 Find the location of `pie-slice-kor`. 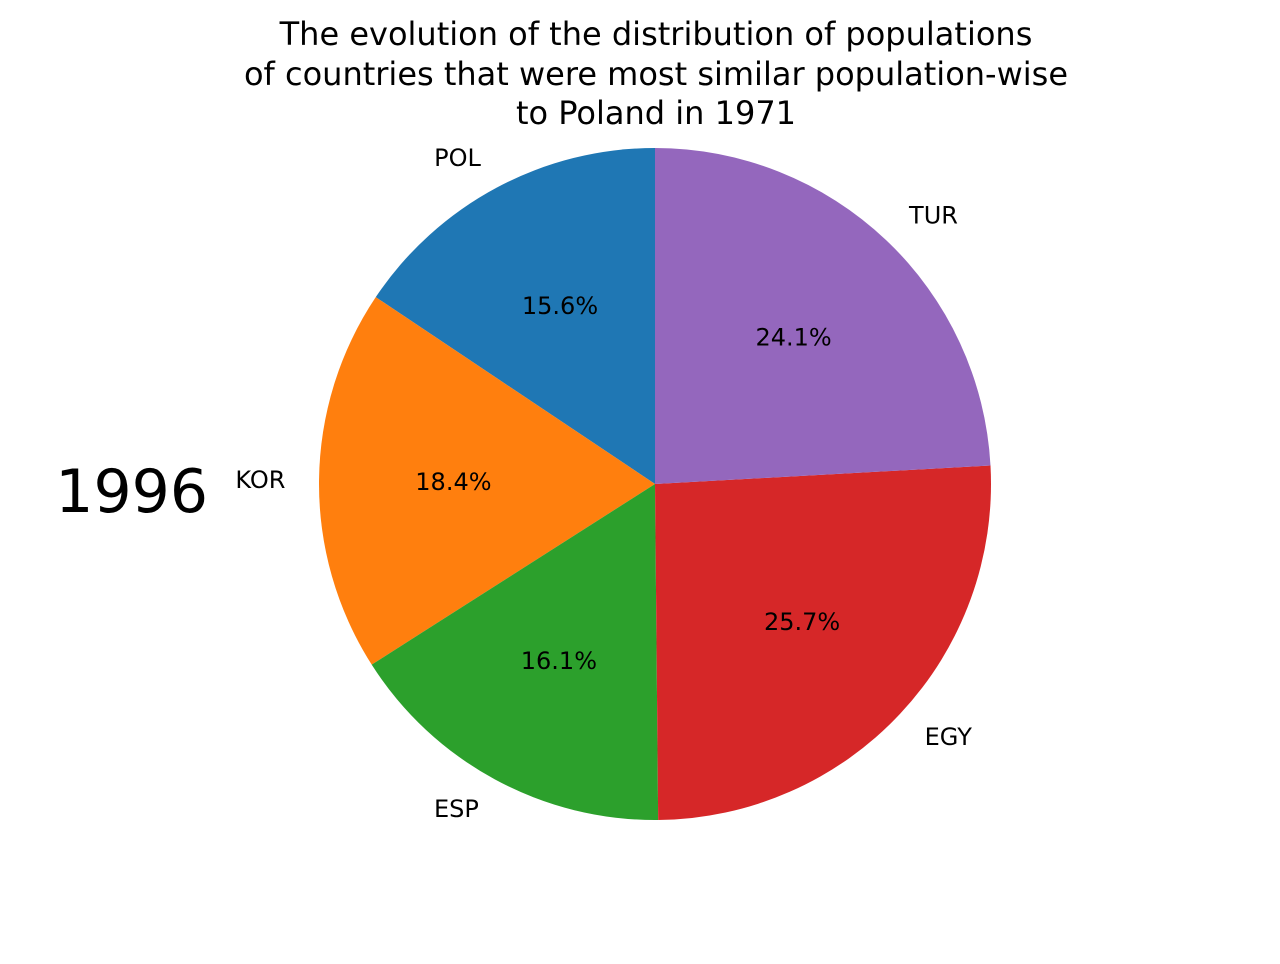

pie-slice-kor is located at coordinates (487, 481).